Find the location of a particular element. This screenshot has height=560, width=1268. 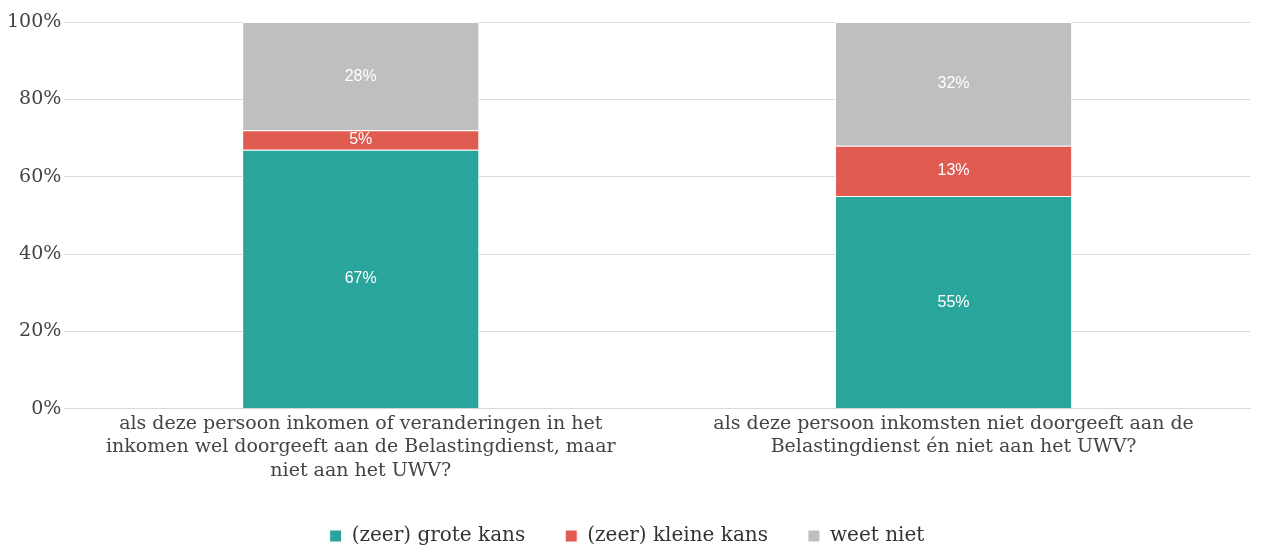

y-tick-label: 100% is located at coordinates (34, 19).